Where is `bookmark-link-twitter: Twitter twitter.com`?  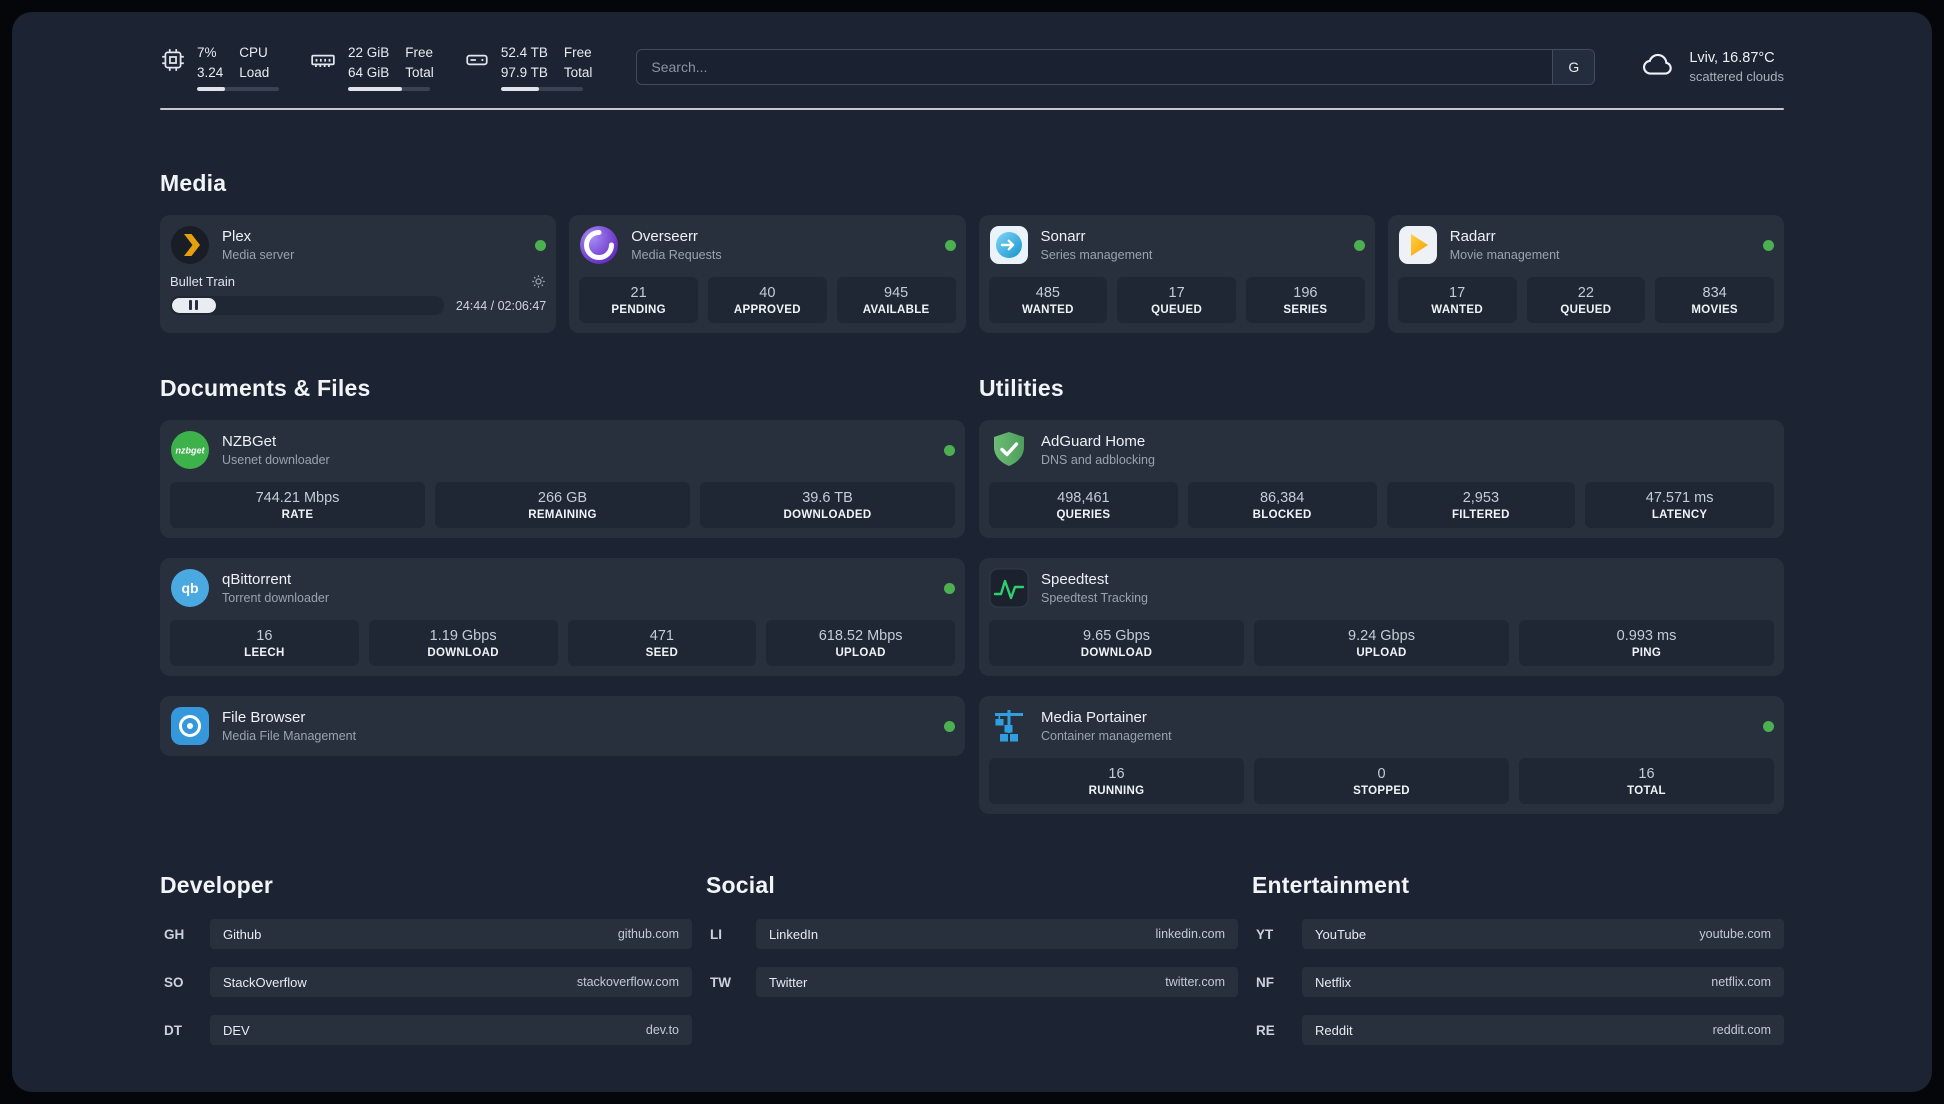
bookmark-link-twitter: Twitter twitter.com is located at coordinates (997, 982).